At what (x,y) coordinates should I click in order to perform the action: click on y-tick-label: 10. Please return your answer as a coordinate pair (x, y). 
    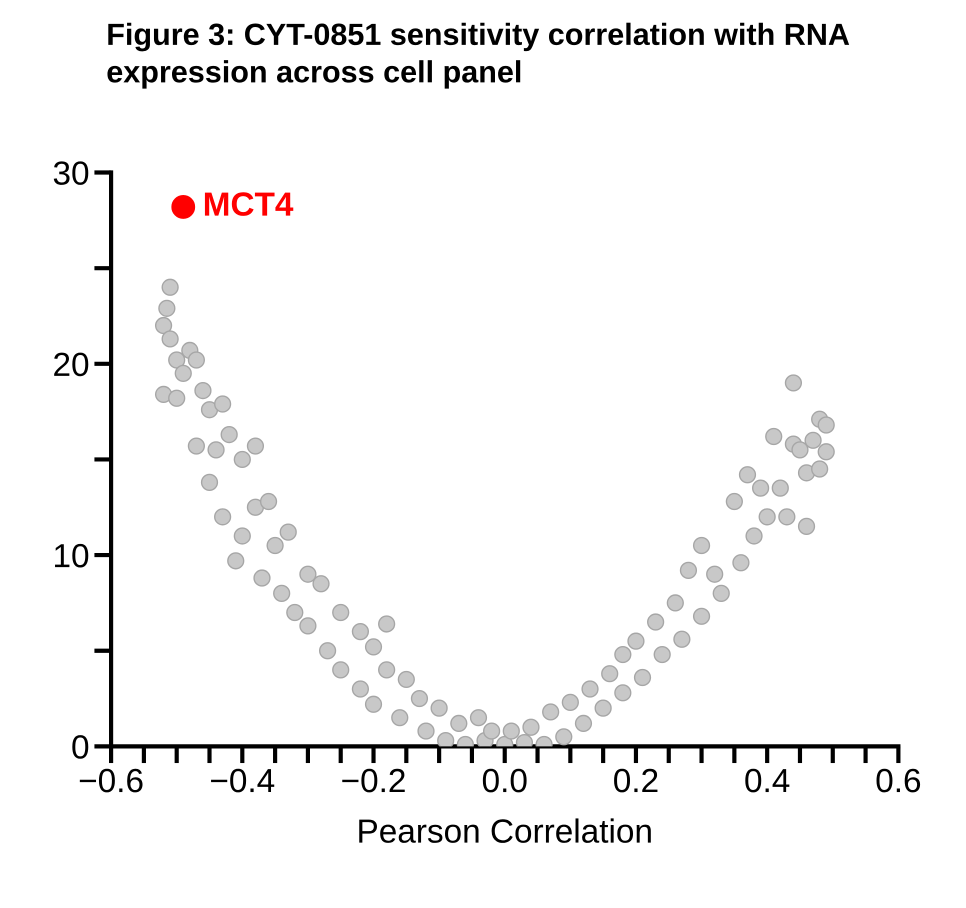
    Looking at the image, I should click on (71, 556).